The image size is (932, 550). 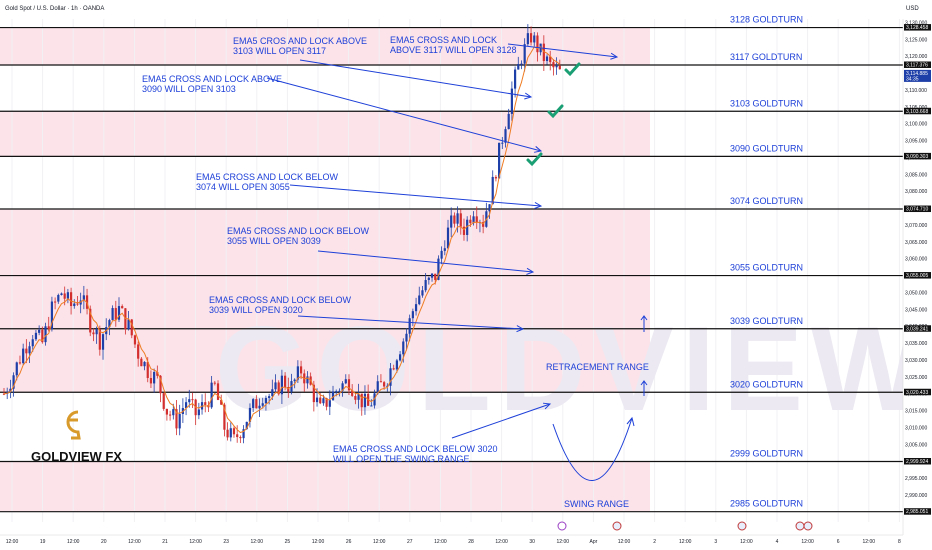 What do you see at coordinates (912, 79) in the screenshot?
I see `price-countdown: 34:35` at bounding box center [912, 79].